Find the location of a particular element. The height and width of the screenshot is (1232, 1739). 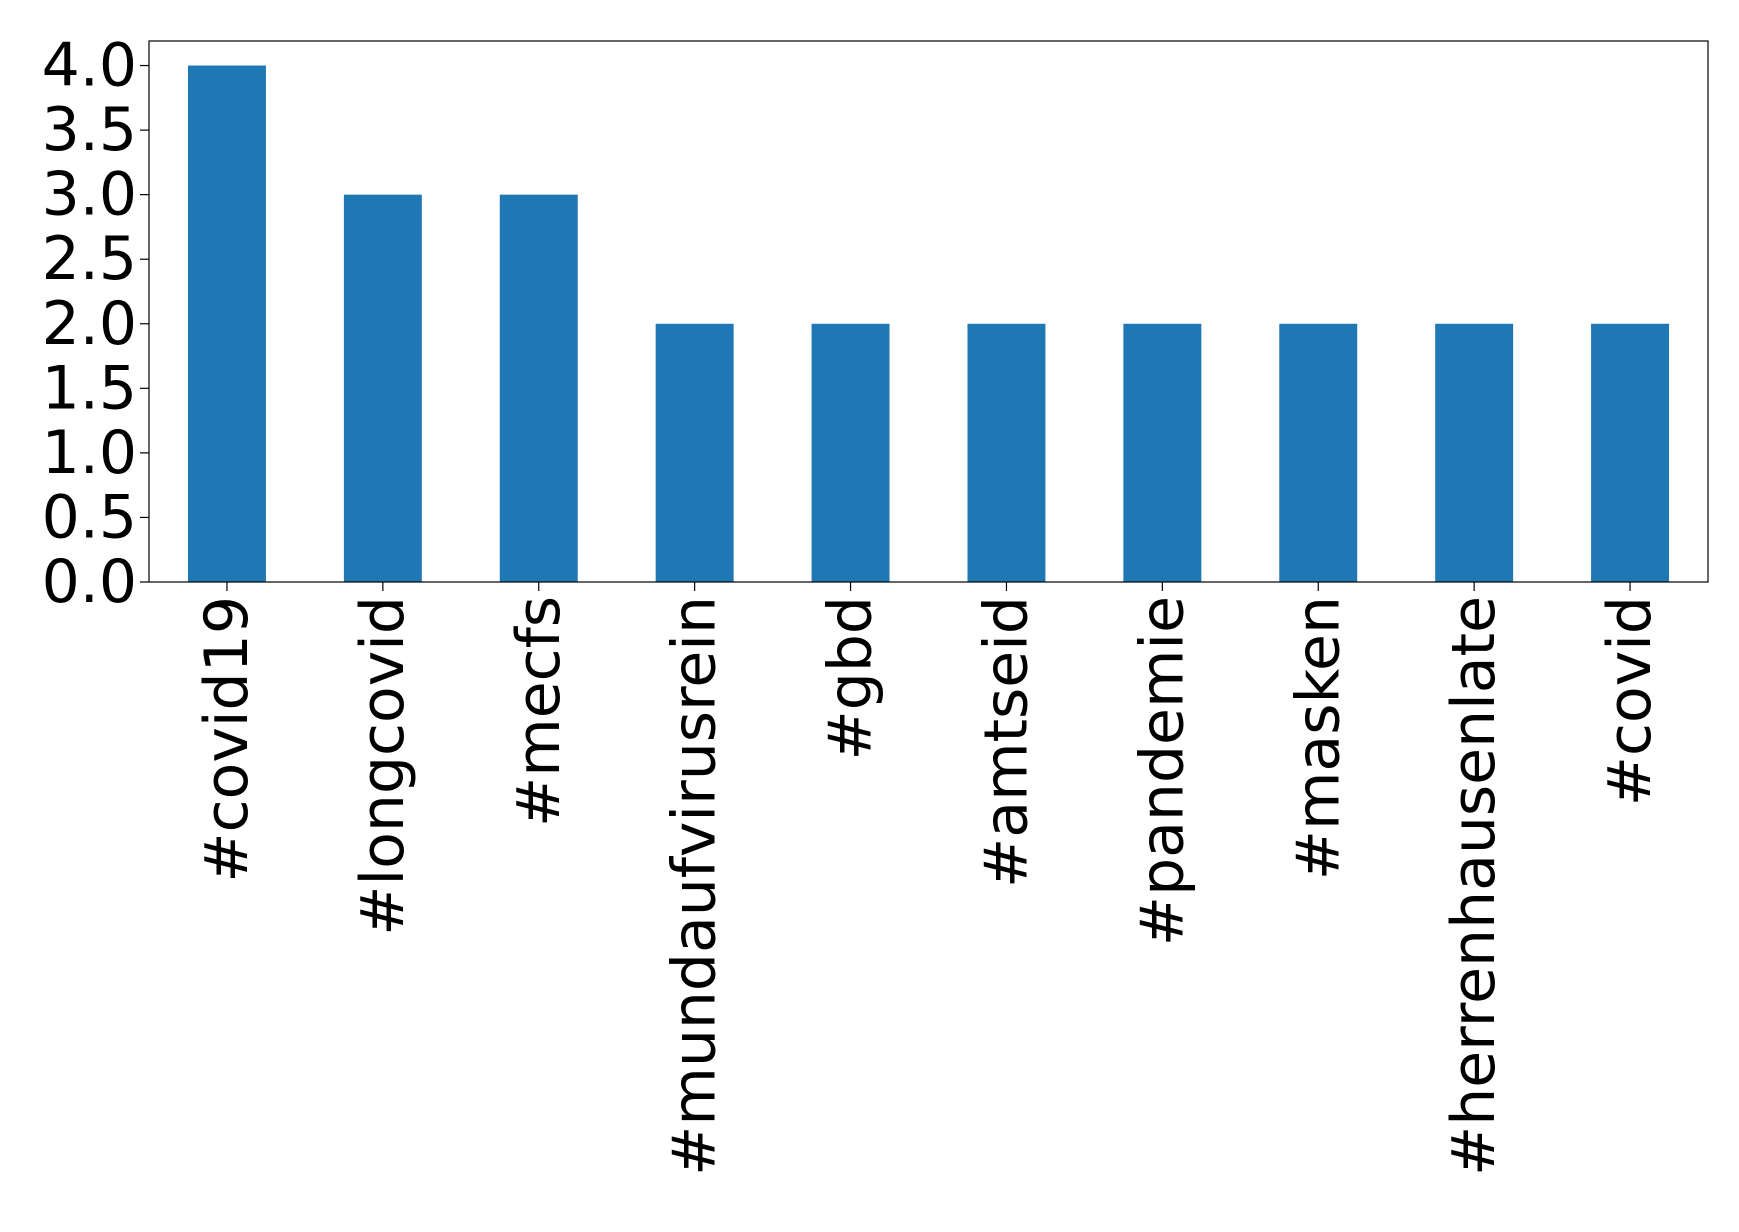

x-tick-label: #covid19 is located at coordinates (227, 739).